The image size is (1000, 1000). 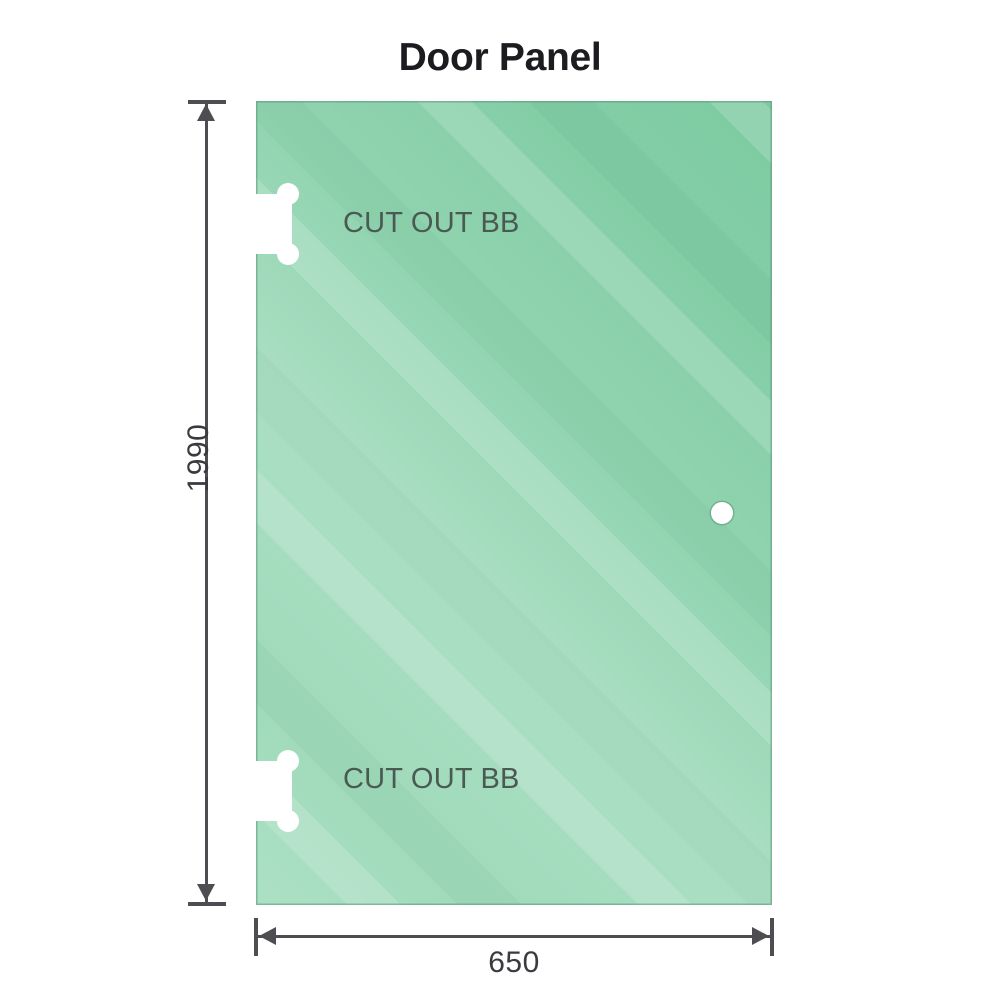 I want to click on left-arrow-icon, so click(x=267, y=936).